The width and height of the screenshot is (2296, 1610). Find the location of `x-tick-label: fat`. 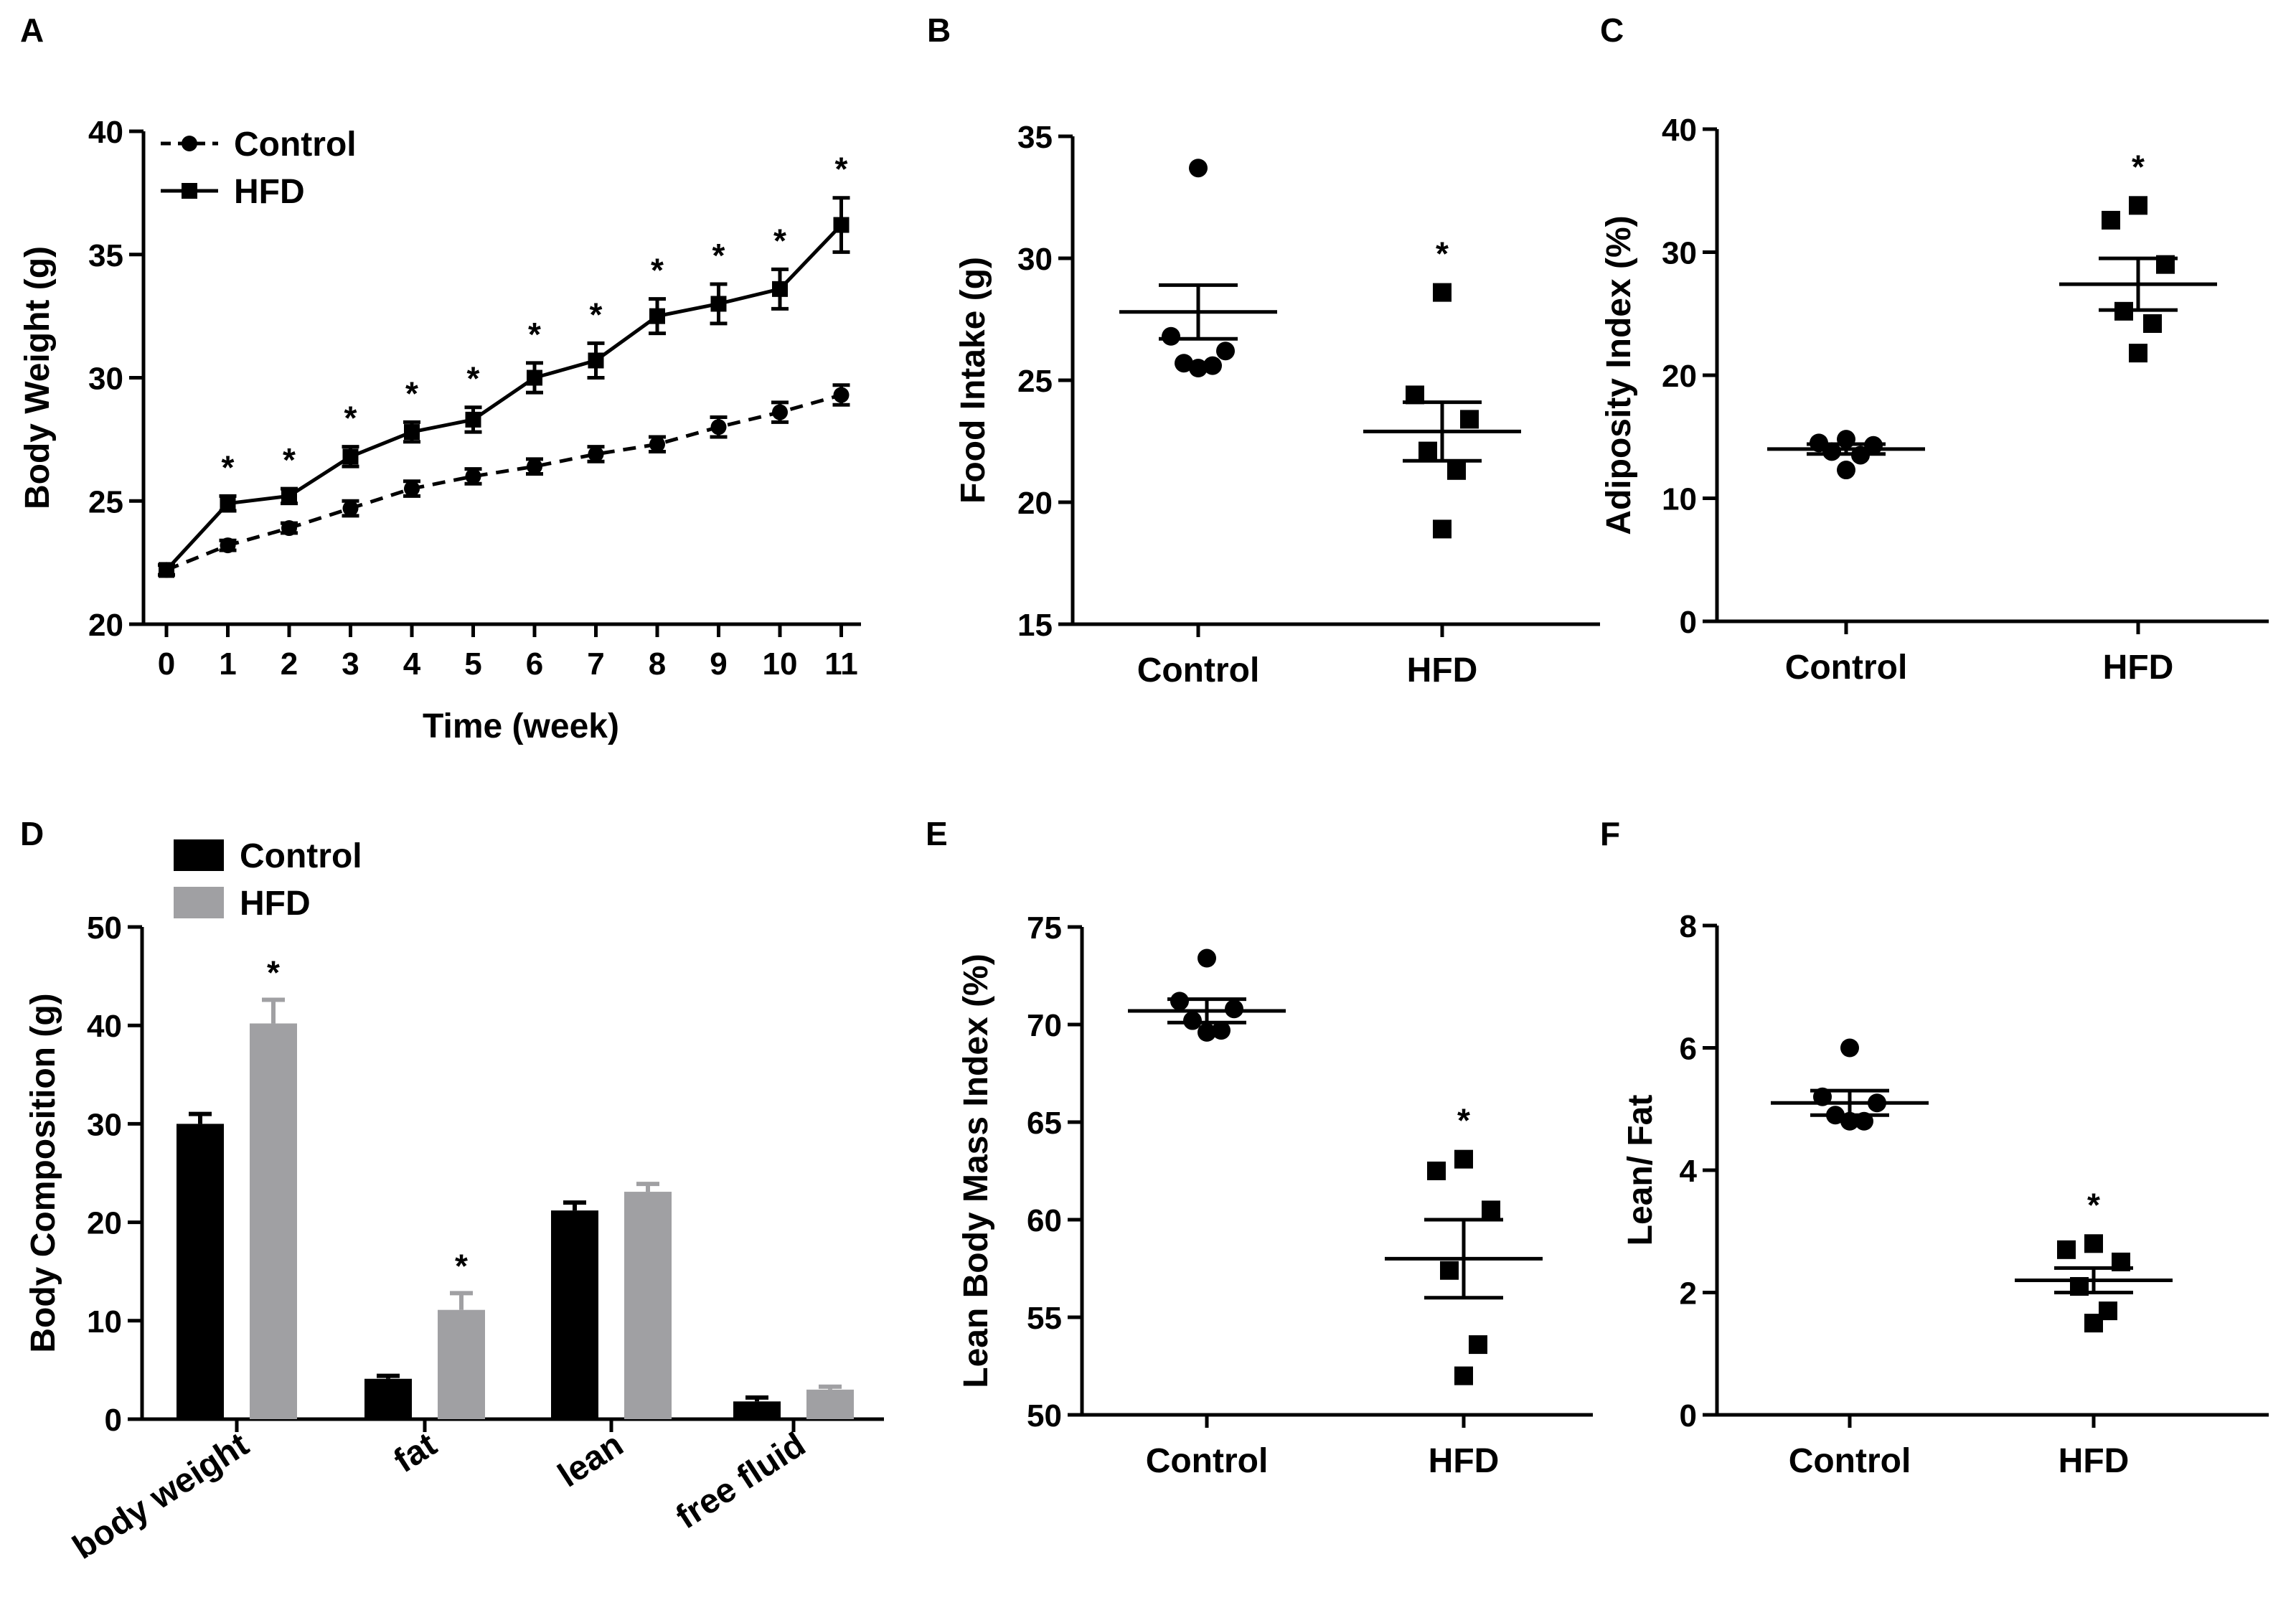

x-tick-label: fat is located at coordinates (415, 1453).